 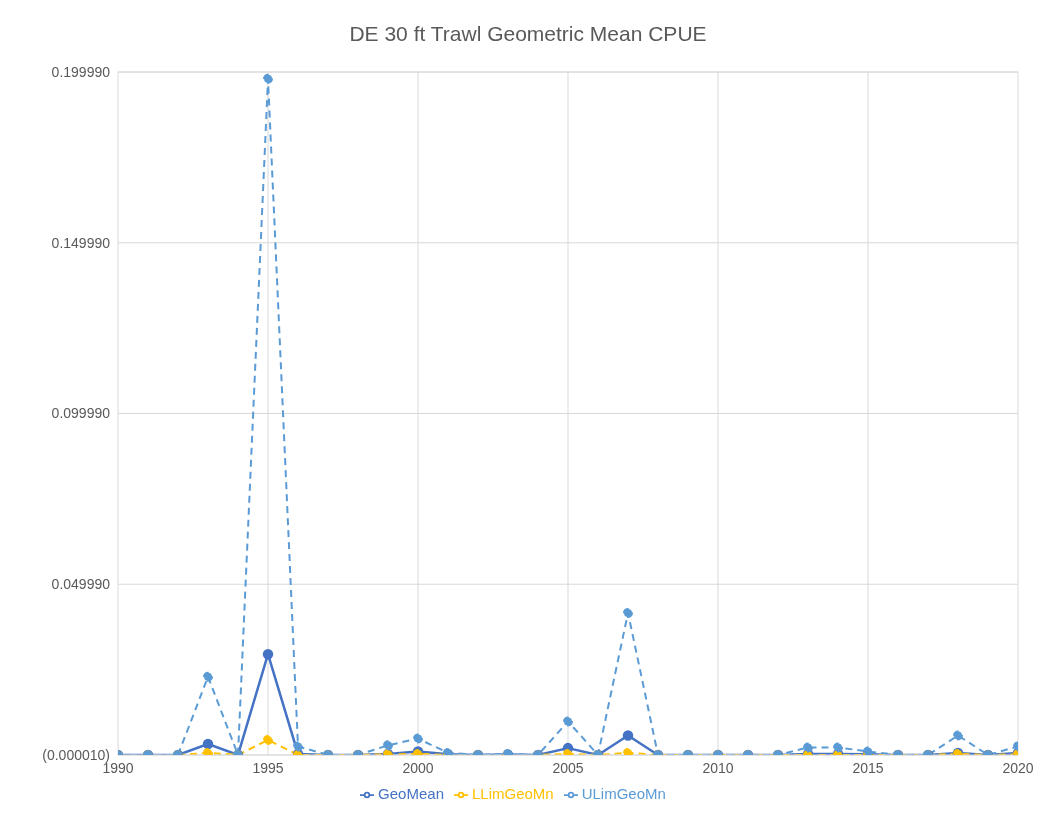 I want to click on legend-label: GeoMean, so click(x=411, y=793).